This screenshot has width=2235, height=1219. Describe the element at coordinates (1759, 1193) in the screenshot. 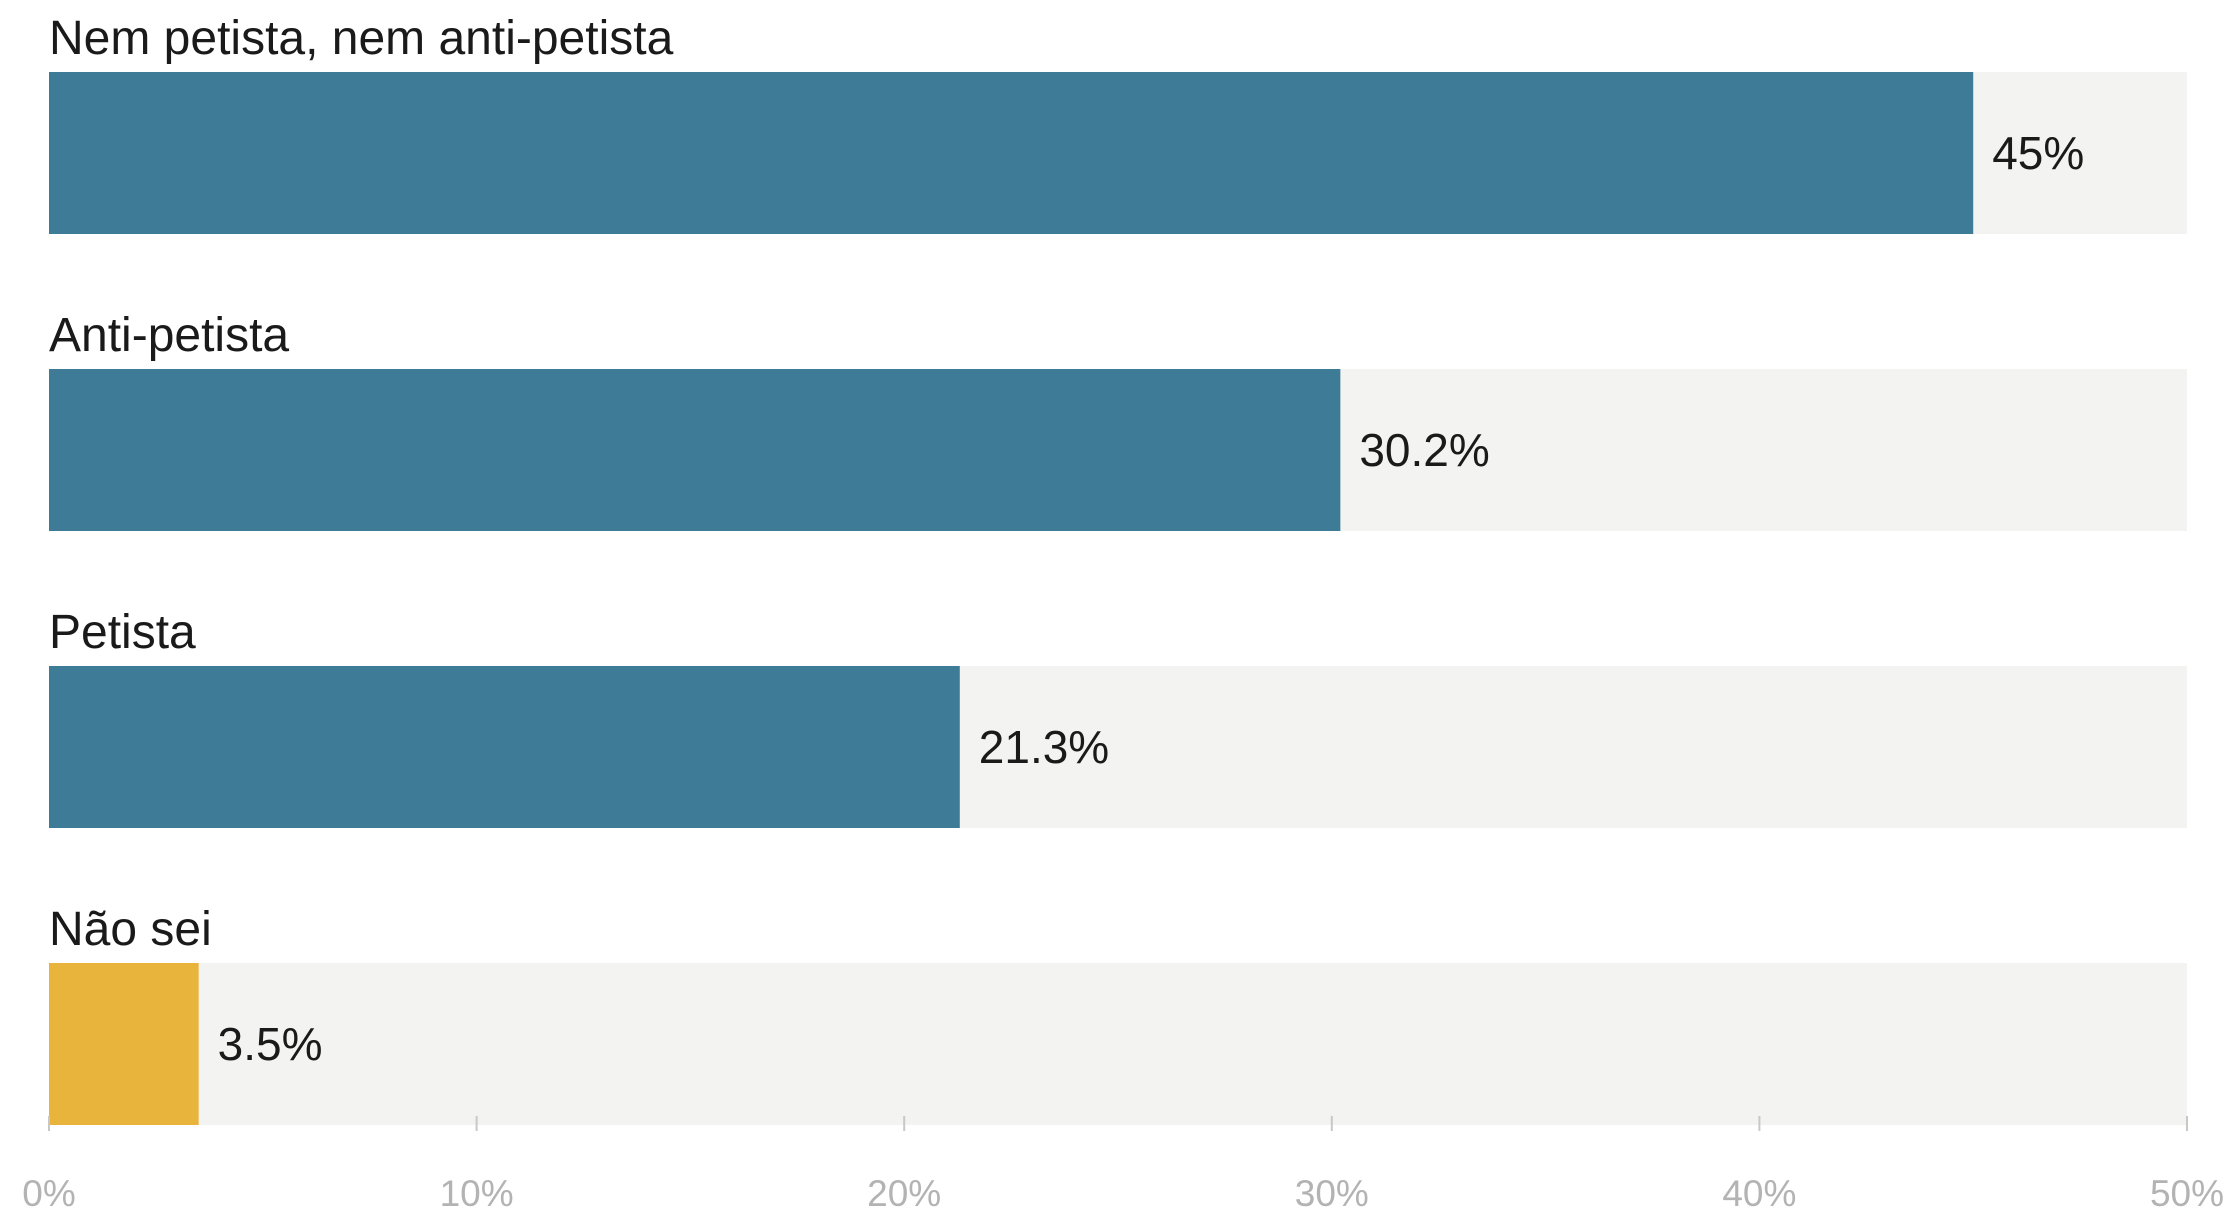

I see `tick-label: 40%` at that location.